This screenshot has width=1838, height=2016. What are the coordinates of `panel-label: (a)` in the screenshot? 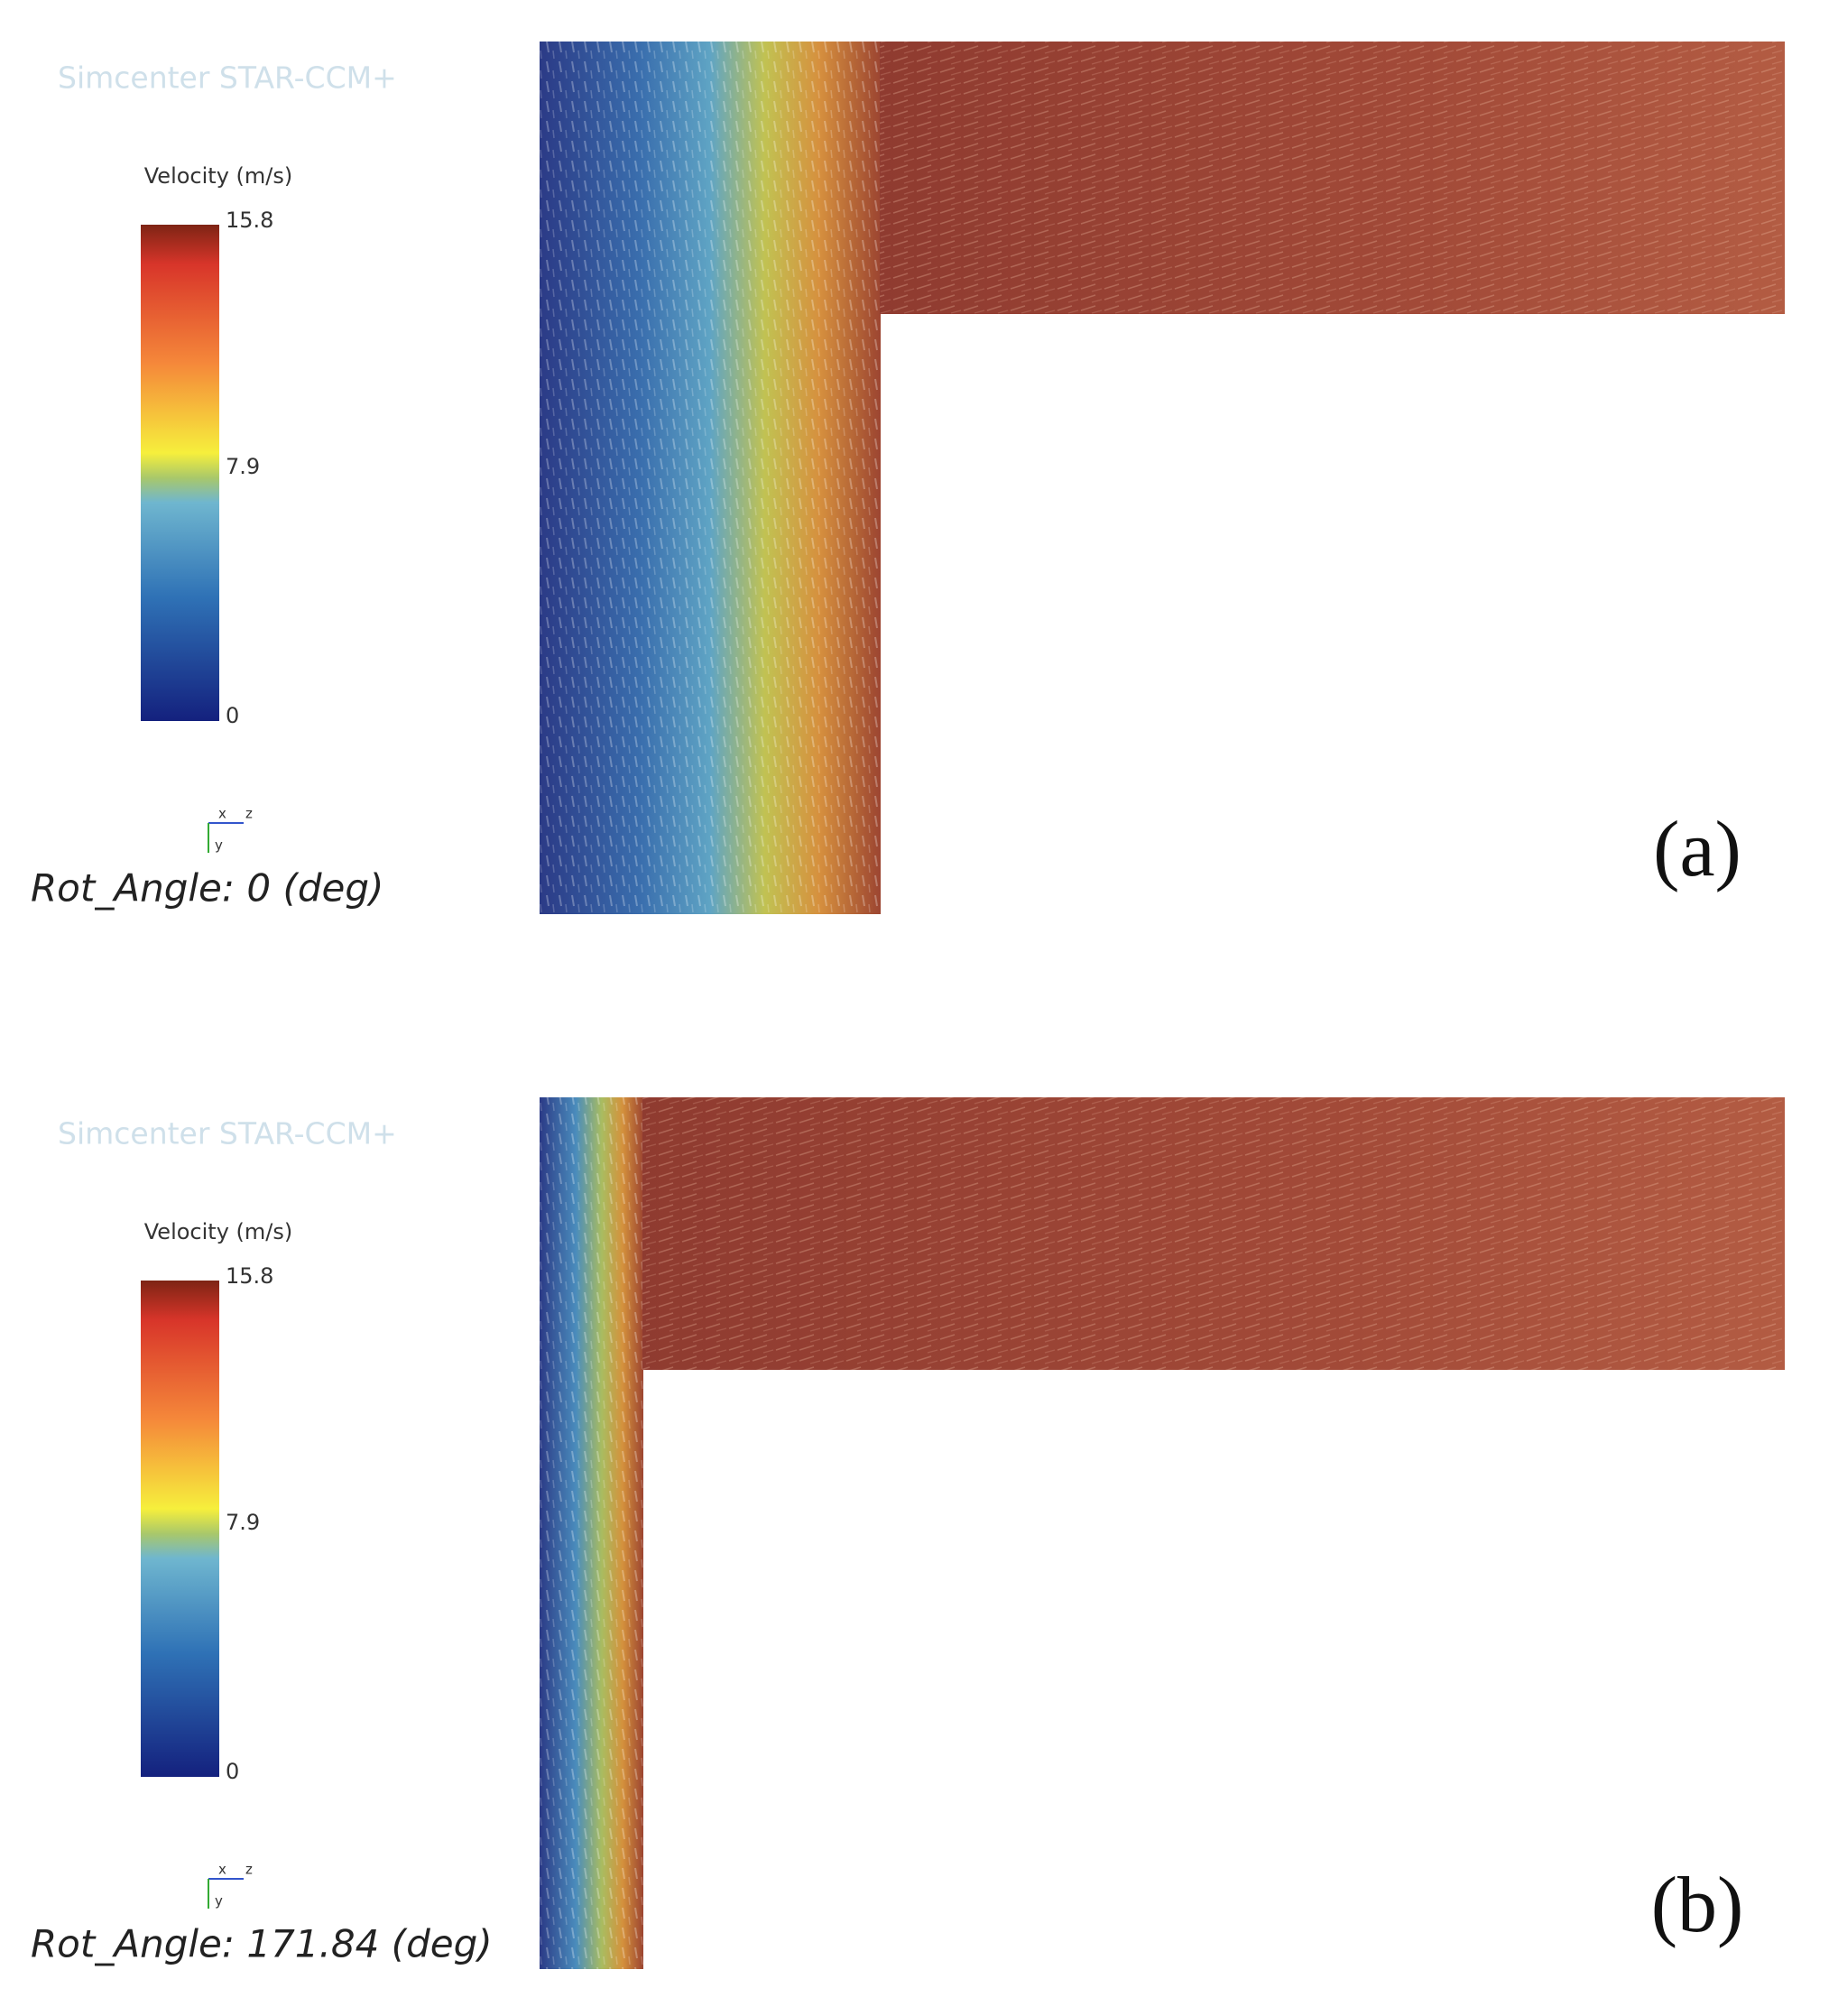 It's located at (1697, 850).